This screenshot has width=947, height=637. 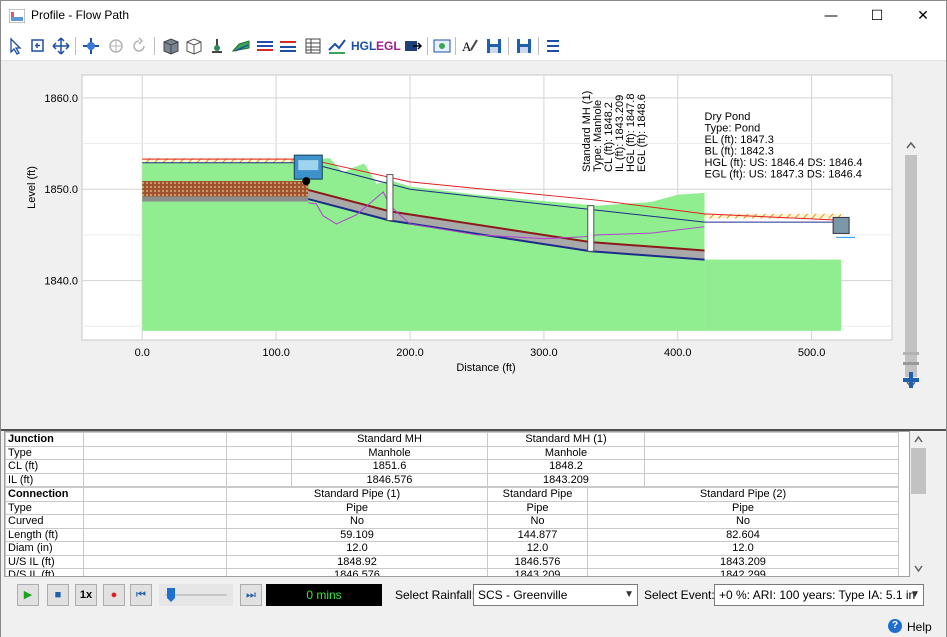 I want to click on pipe-invert-line, so click(x=349, y=210).